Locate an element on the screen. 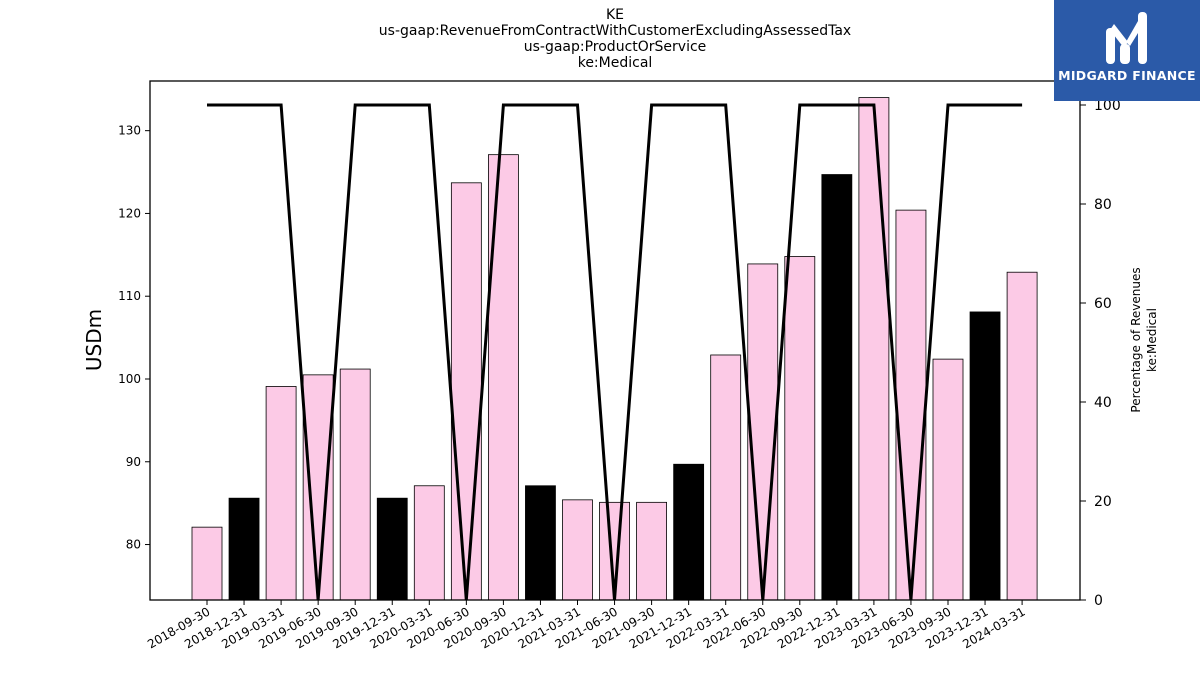  y2-tick-label: 0 is located at coordinates (1098, 601).